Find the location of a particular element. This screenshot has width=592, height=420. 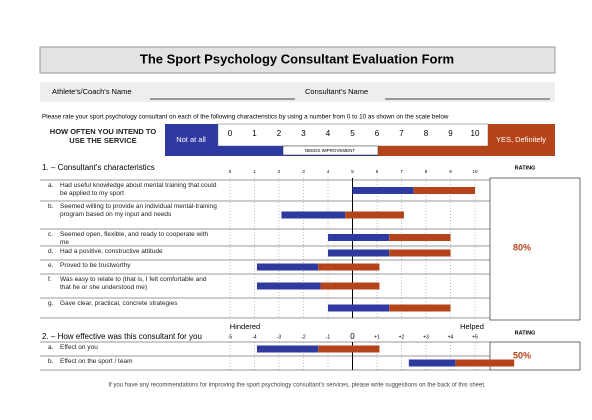

scale-number: -4 is located at coordinates (254, 337).